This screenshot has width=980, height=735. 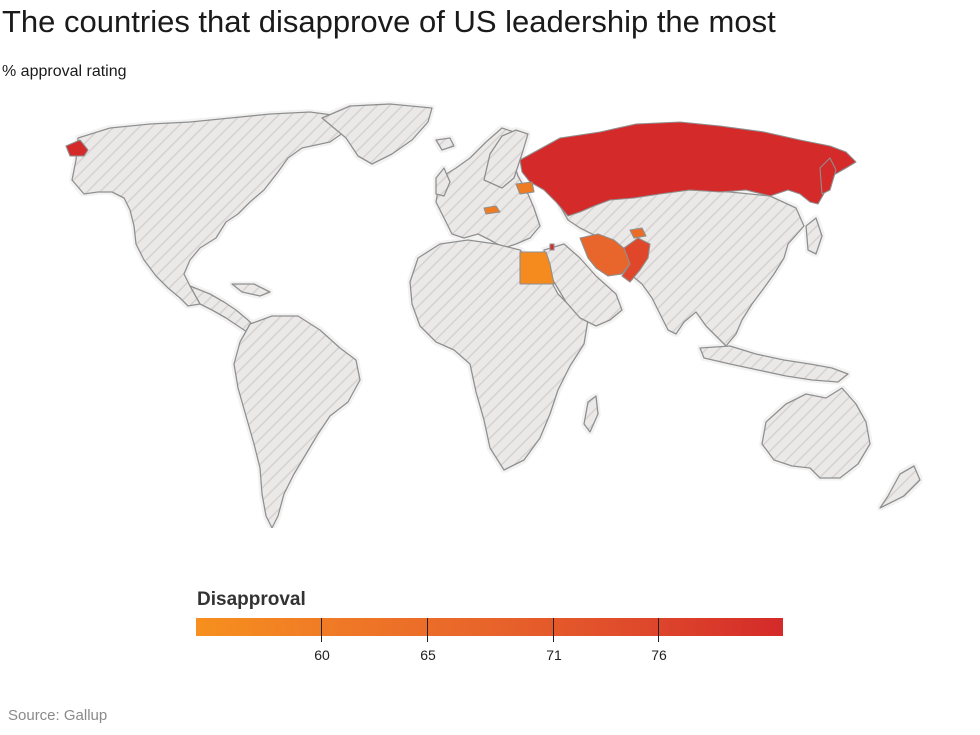 What do you see at coordinates (64, 71) in the screenshot?
I see `page-subtitle: % approval rating` at bounding box center [64, 71].